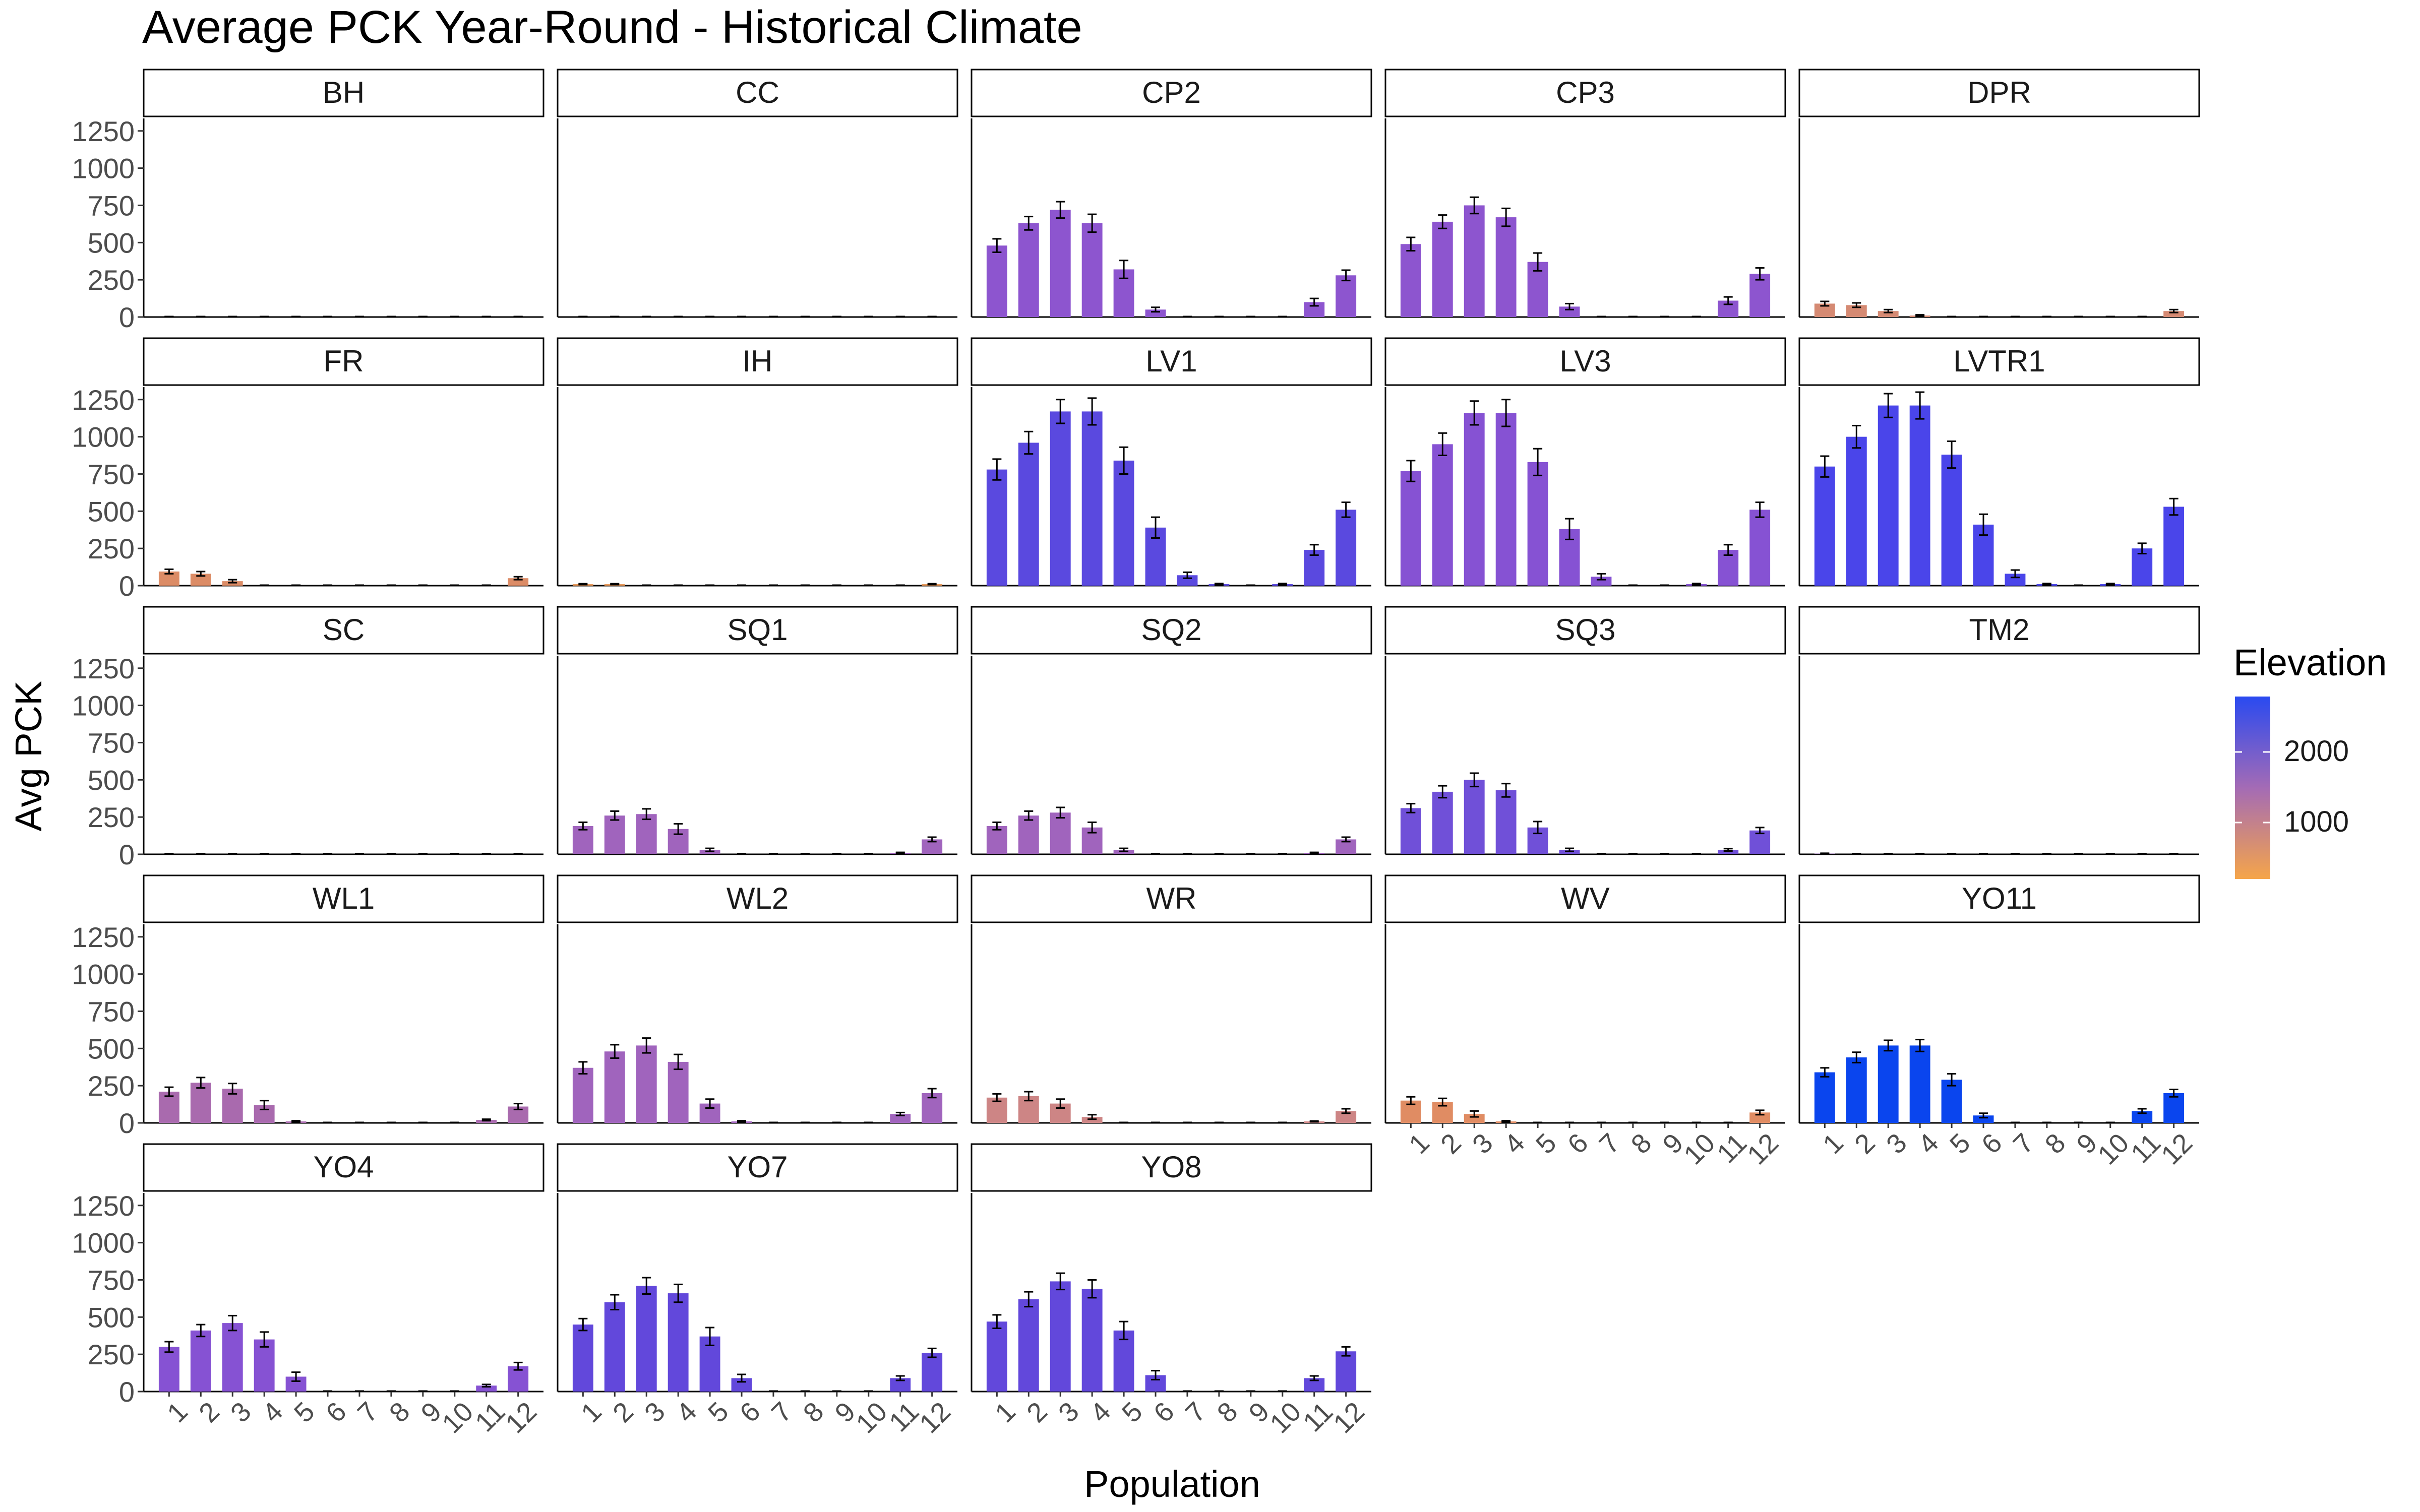 This screenshot has height=1512, width=2420. What do you see at coordinates (111, 1354) in the screenshot?
I see `y-tick-label: 250` at bounding box center [111, 1354].